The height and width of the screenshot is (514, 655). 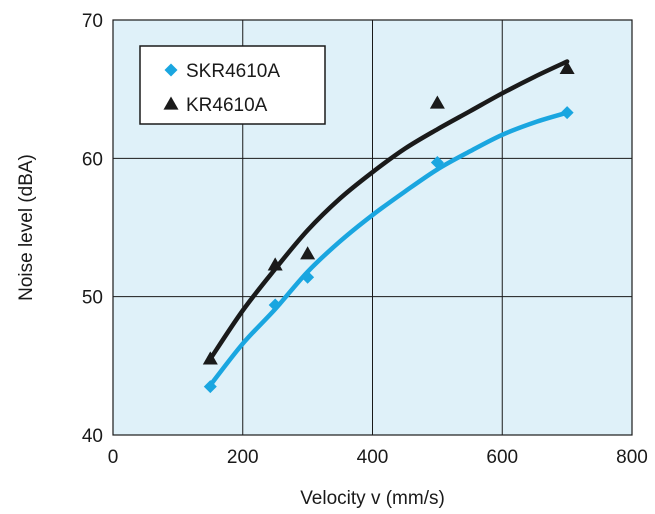 What do you see at coordinates (92, 298) in the screenshot?
I see `y-tick-label: 50` at bounding box center [92, 298].